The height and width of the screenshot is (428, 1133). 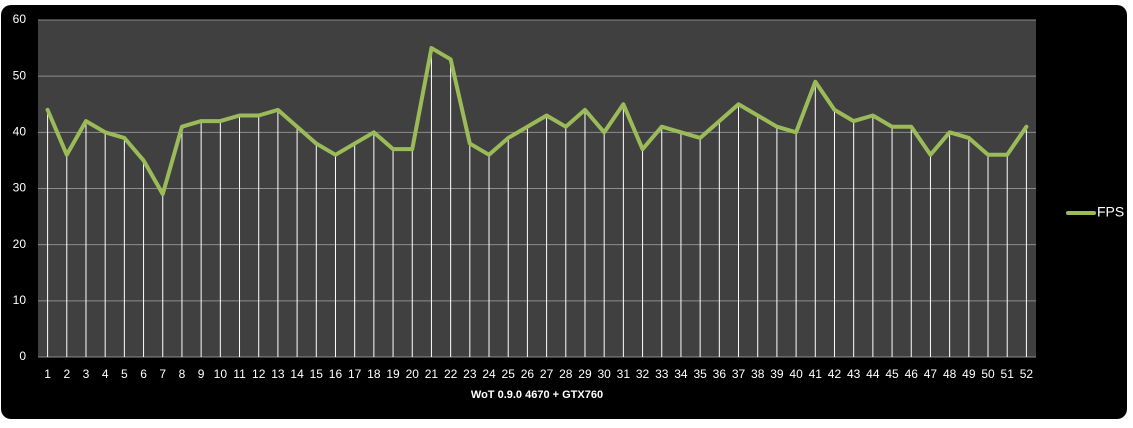 What do you see at coordinates (182, 374) in the screenshot?
I see `x-tick-label: 8` at bounding box center [182, 374].